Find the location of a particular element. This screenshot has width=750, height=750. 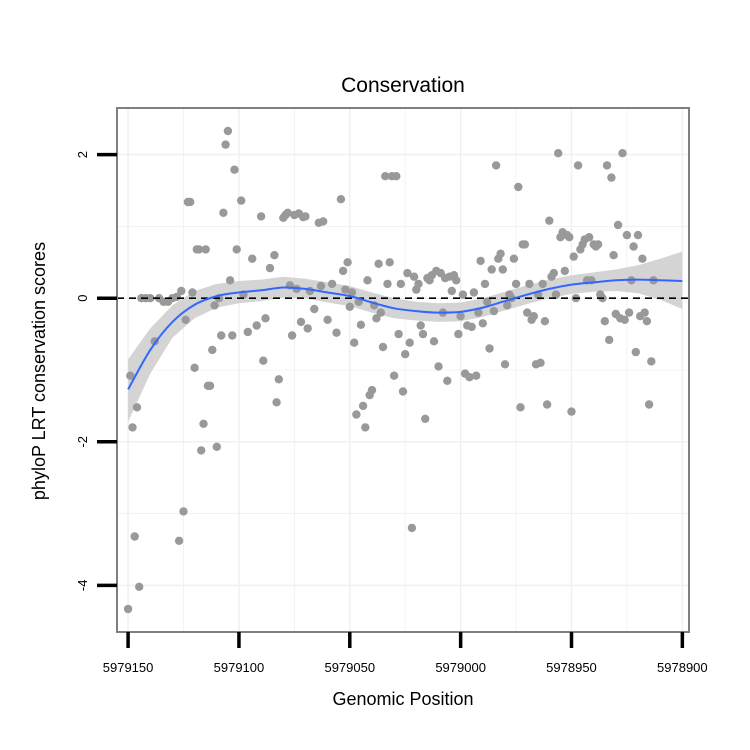

x-tick-label: 5979100 is located at coordinates (239, 667).